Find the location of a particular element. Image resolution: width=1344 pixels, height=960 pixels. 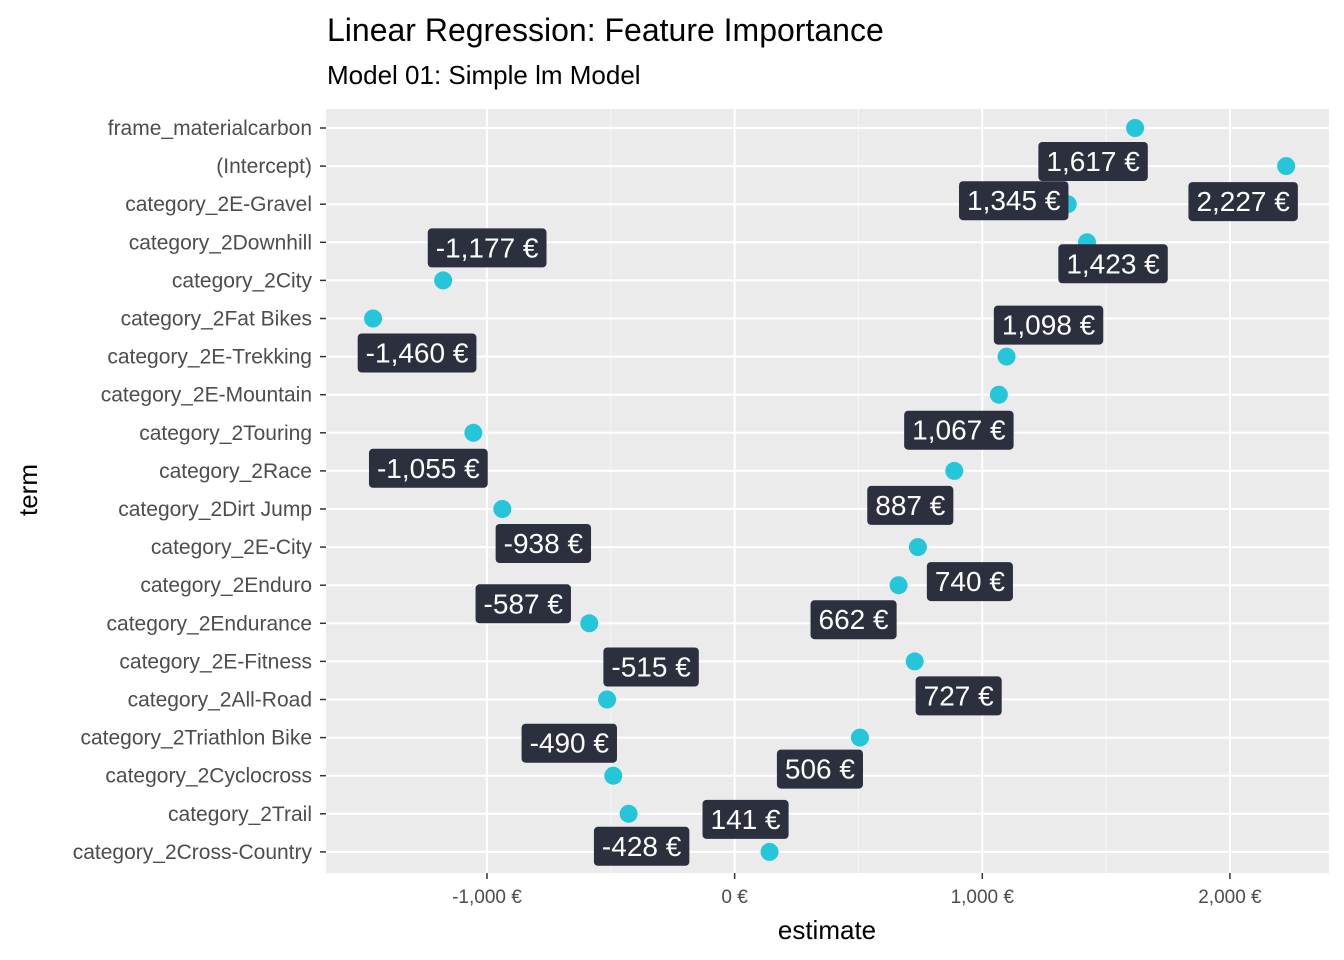

data-label-text: 2,227 € is located at coordinates (1243, 201).